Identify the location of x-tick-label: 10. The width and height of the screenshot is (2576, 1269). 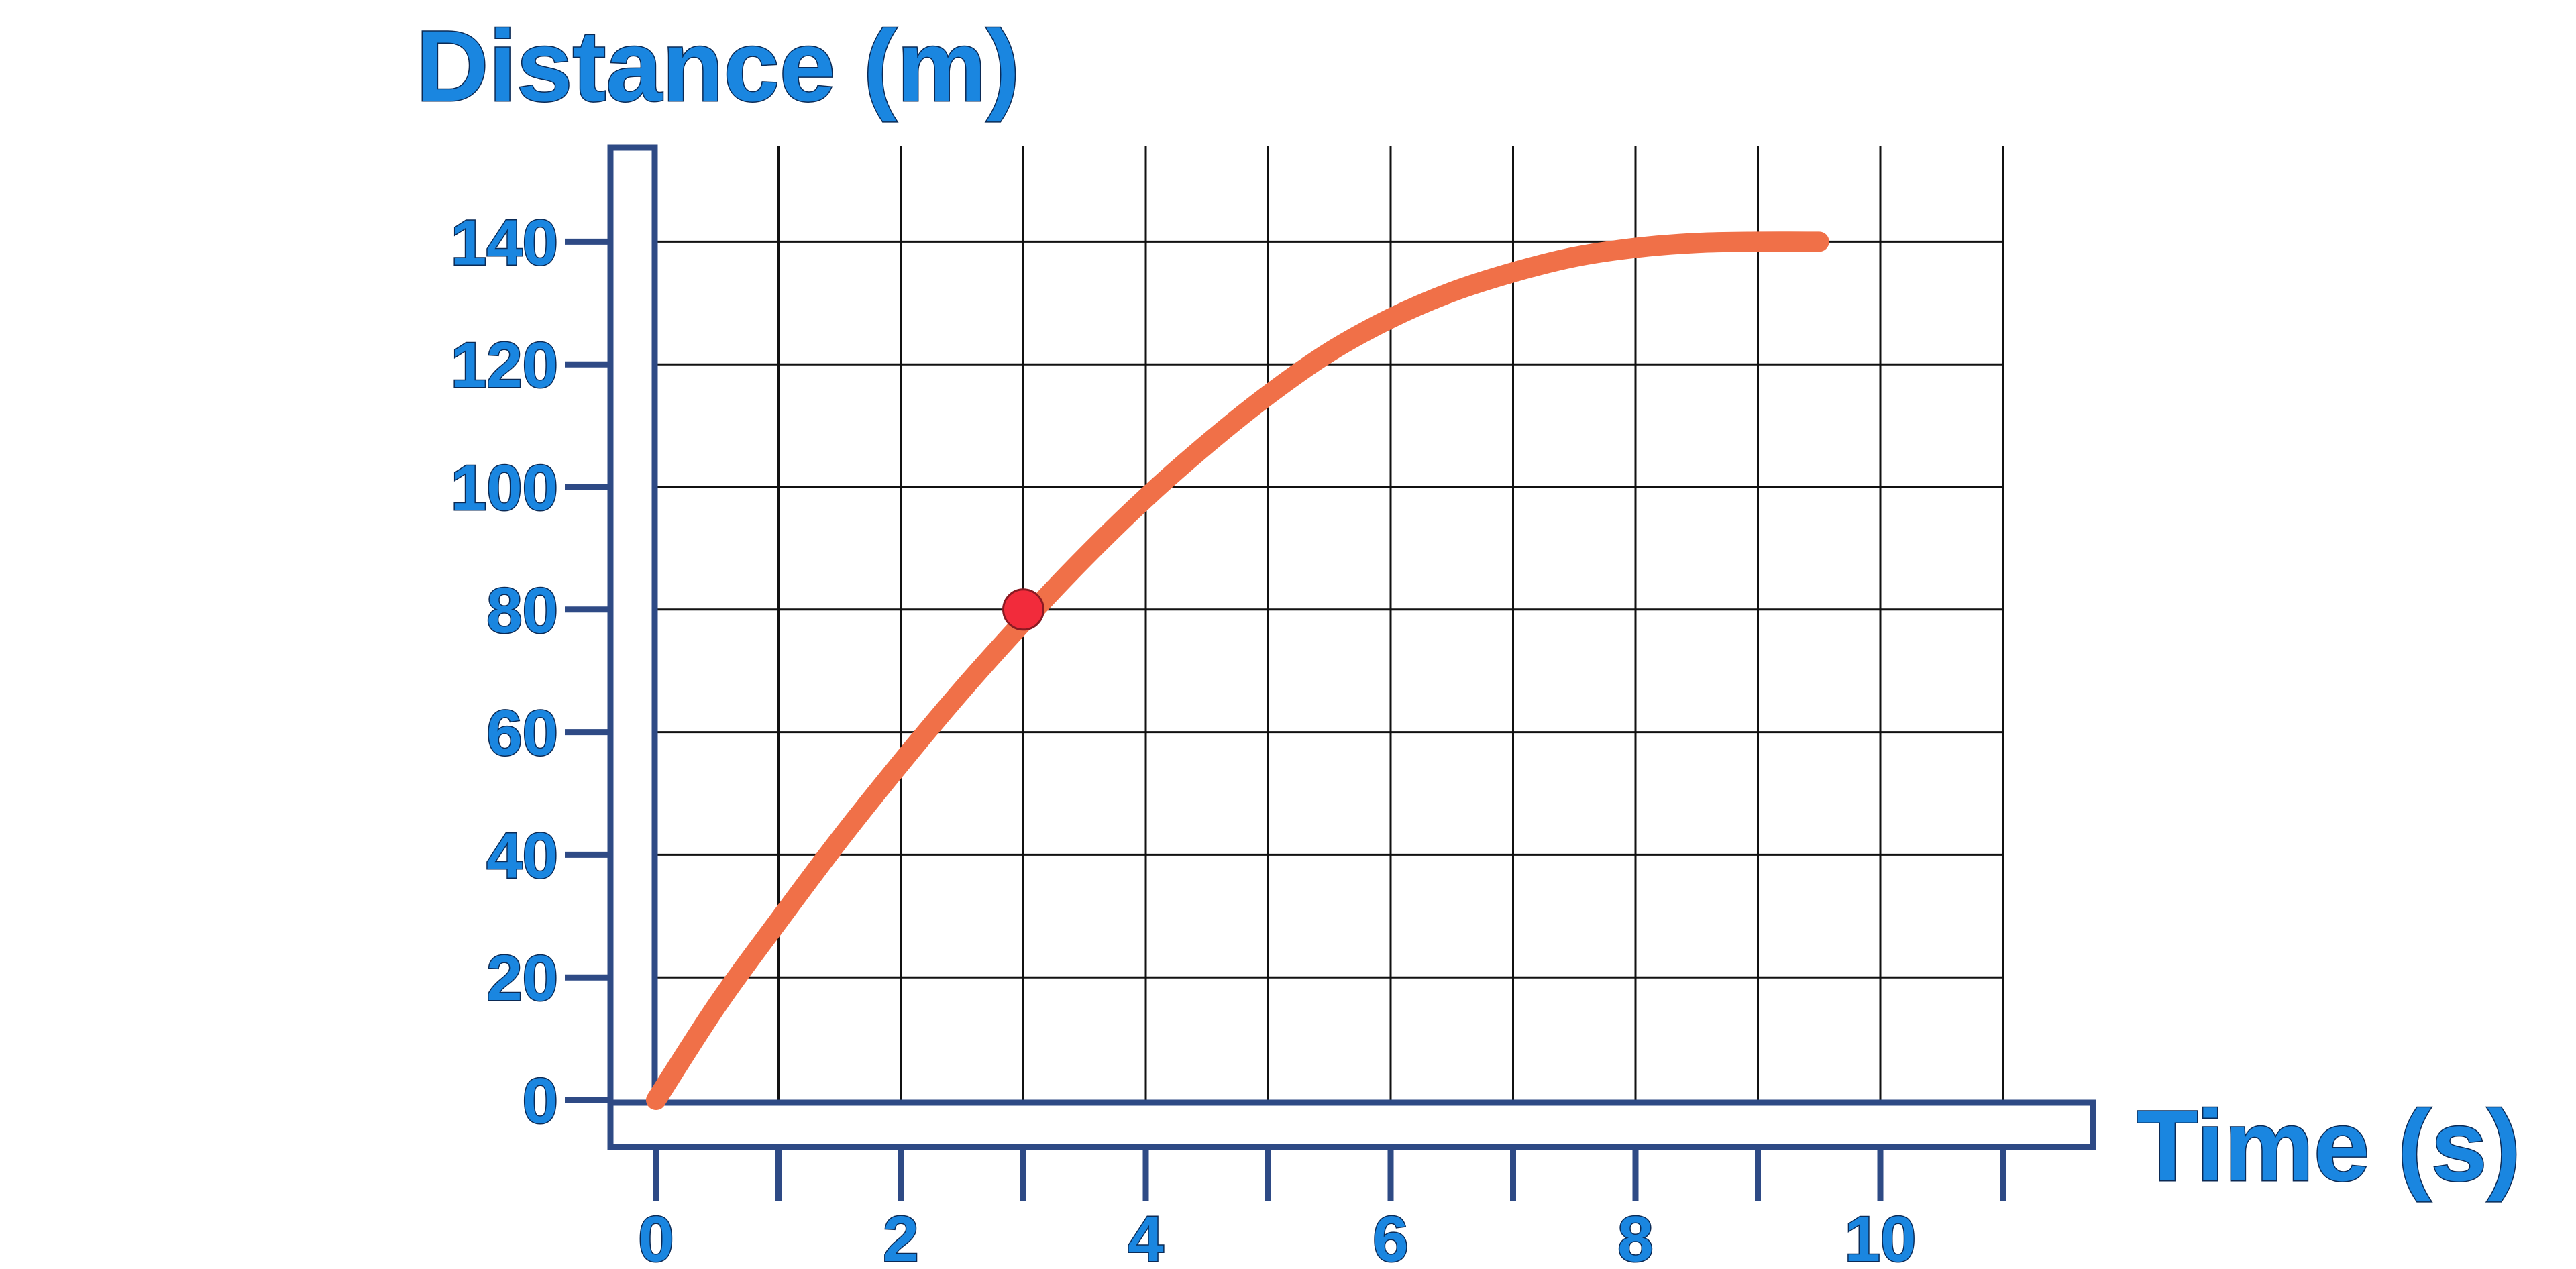
(1881, 1236).